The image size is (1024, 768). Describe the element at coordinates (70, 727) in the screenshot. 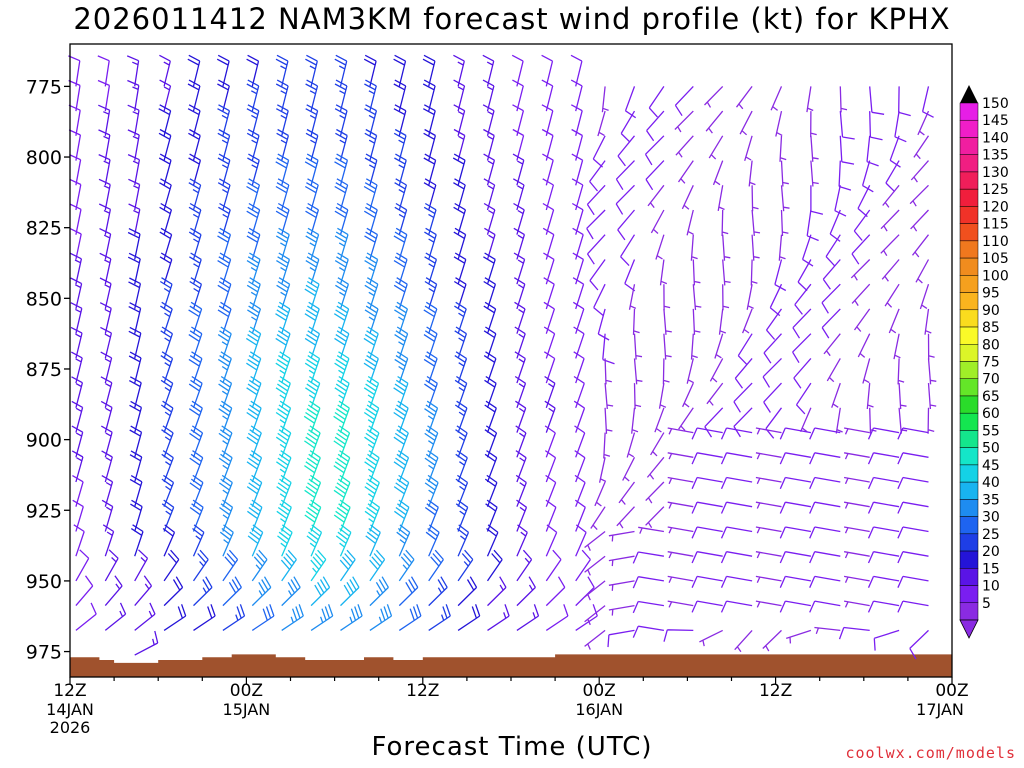

I see `x-tick-year: 2026` at that location.